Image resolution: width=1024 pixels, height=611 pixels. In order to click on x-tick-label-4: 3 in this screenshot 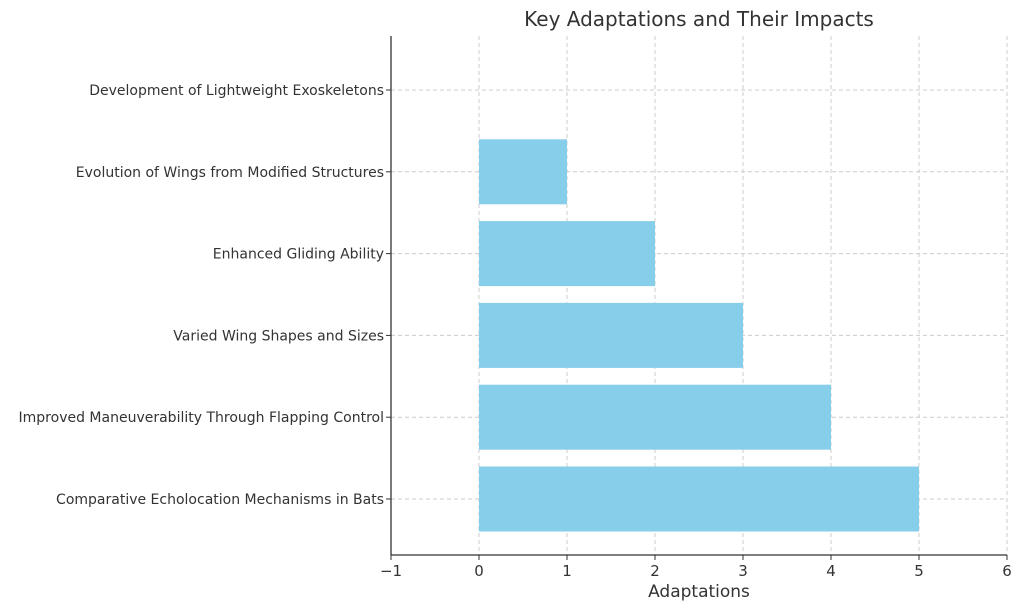, I will do `click(743, 571)`.